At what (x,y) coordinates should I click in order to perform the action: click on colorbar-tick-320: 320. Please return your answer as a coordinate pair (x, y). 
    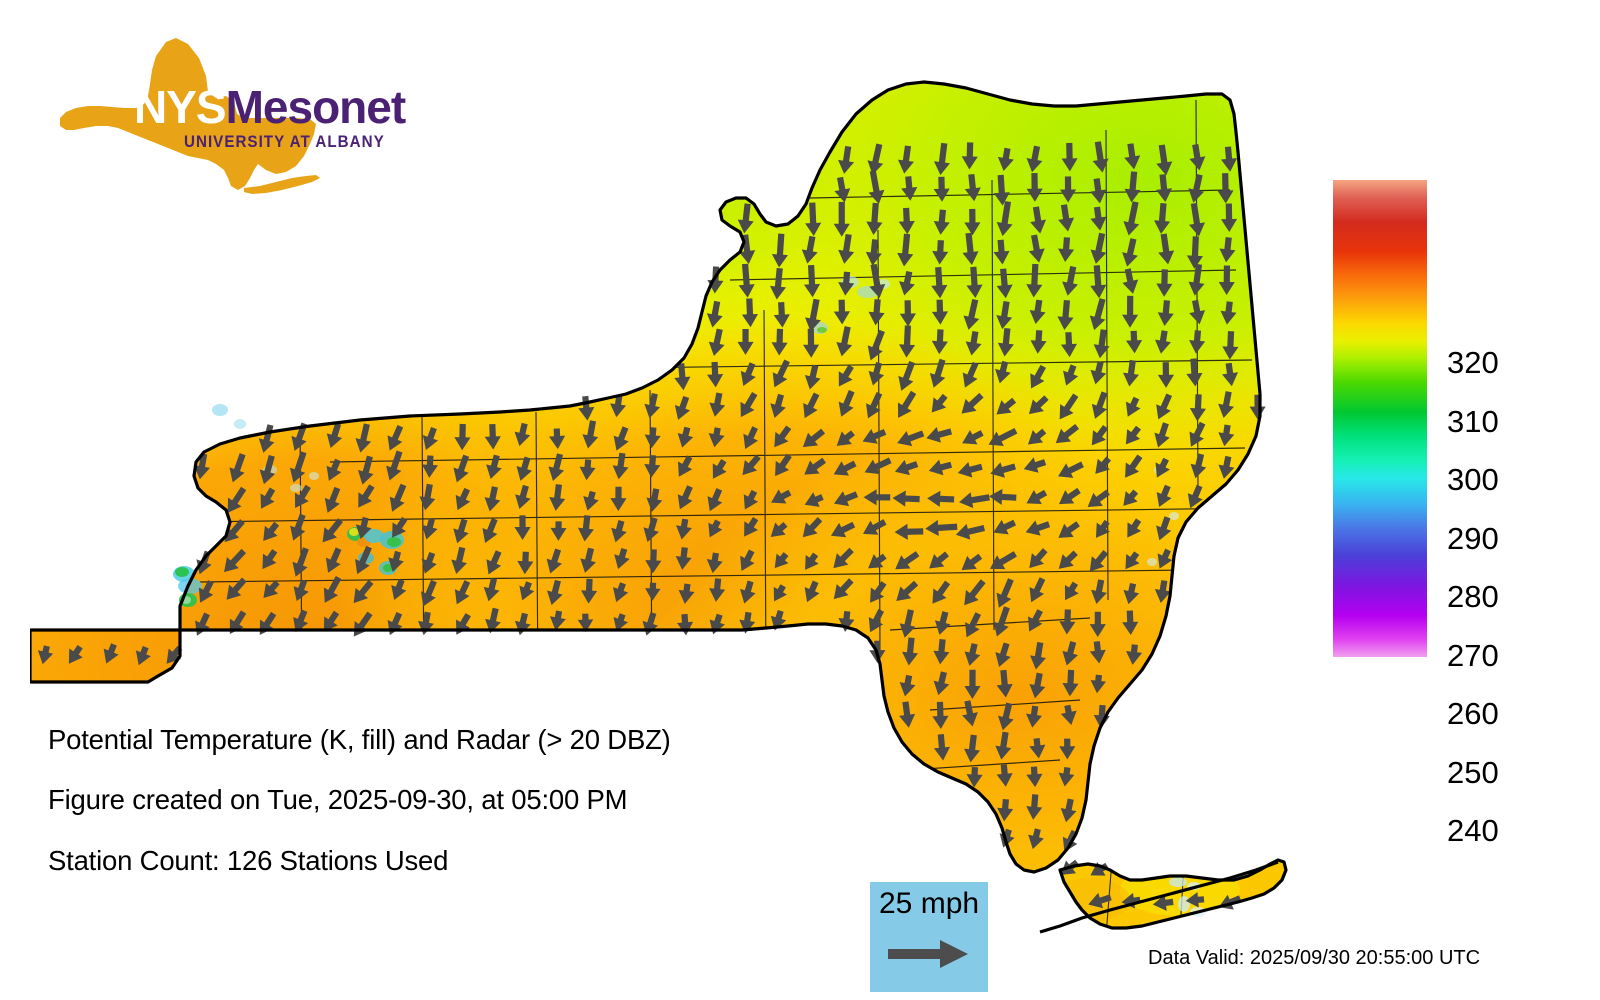
    Looking at the image, I should click on (1473, 362).